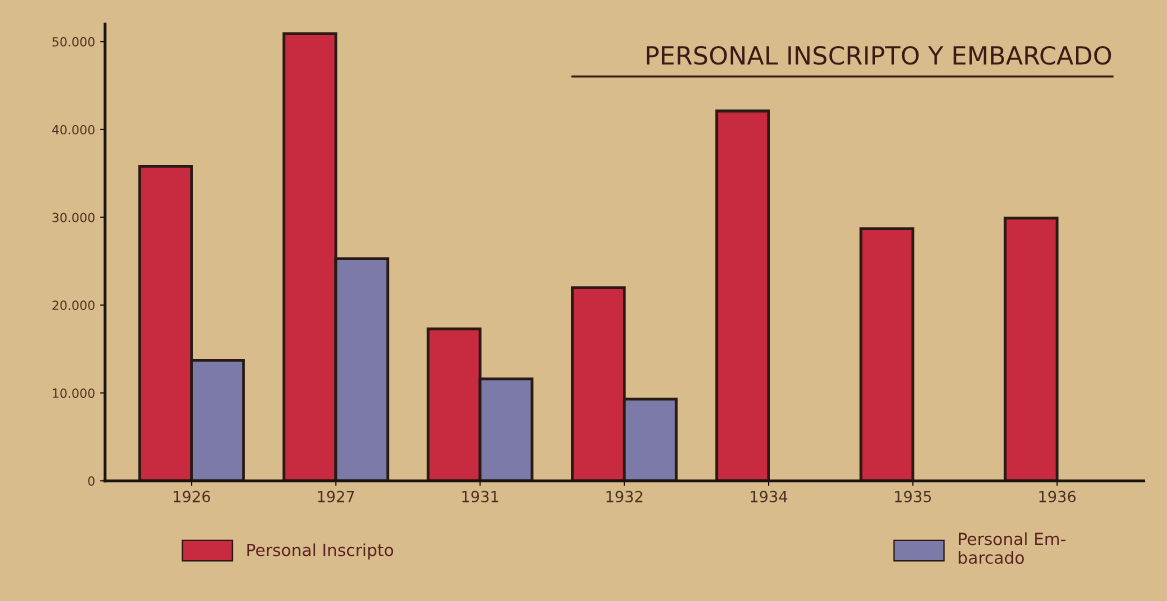 Image resolution: width=1167 pixels, height=601 pixels. I want to click on x-tick-label: 1926, so click(192, 496).